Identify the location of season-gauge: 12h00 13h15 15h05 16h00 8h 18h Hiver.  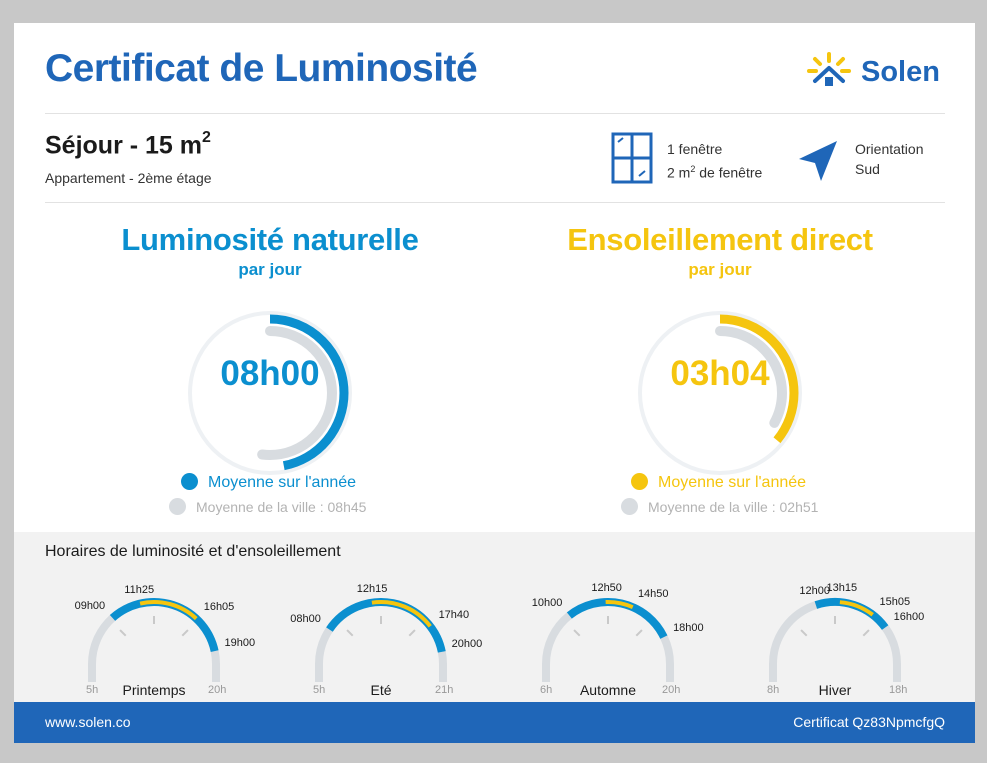
(857, 640).